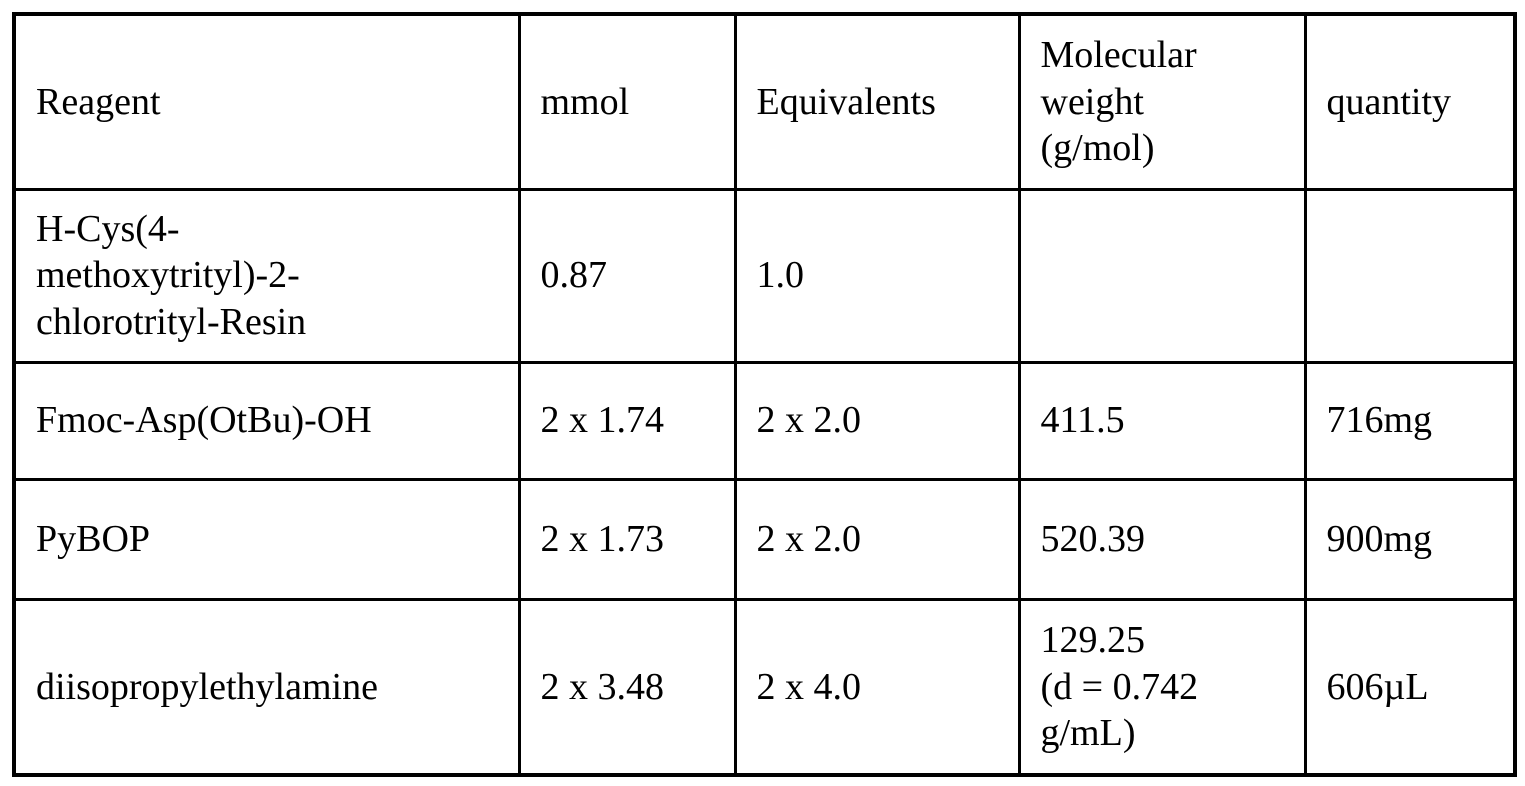 This screenshot has width=1525, height=786. I want to click on cell-quantity: 900mg, so click(1410, 539).